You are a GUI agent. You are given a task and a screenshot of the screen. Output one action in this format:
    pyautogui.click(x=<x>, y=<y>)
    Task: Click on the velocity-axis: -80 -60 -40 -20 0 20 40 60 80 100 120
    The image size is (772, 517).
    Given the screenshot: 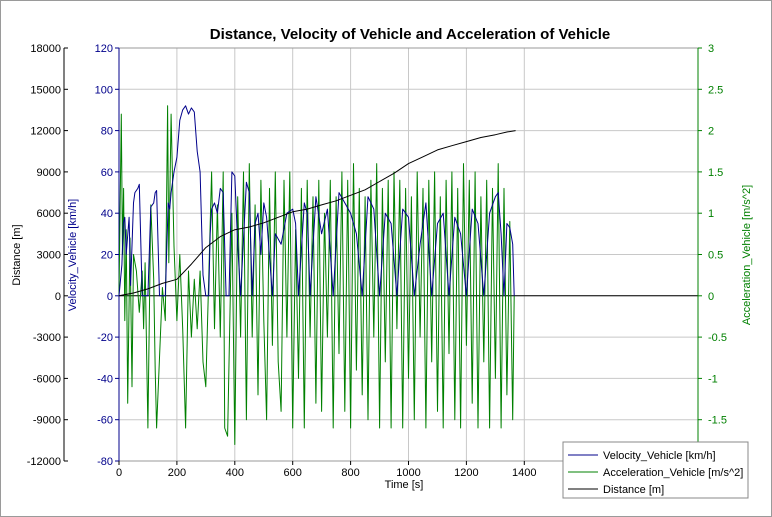 What is the action you would take?
    pyautogui.click(x=107, y=255)
    